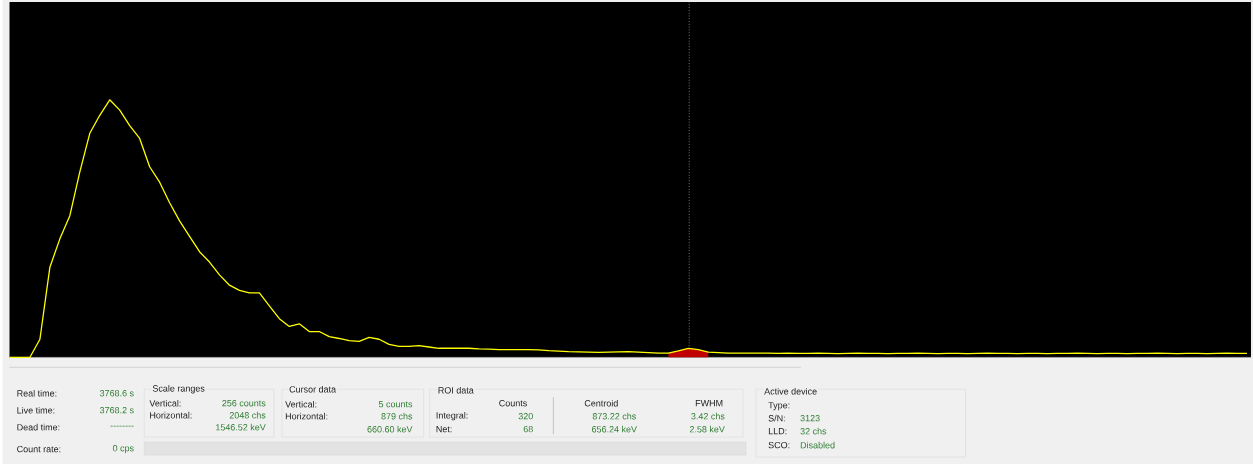 Image resolution: width=1253 pixels, height=464 pixels. What do you see at coordinates (614, 416) in the screenshot?
I see `text: 873.22 chs` at bounding box center [614, 416].